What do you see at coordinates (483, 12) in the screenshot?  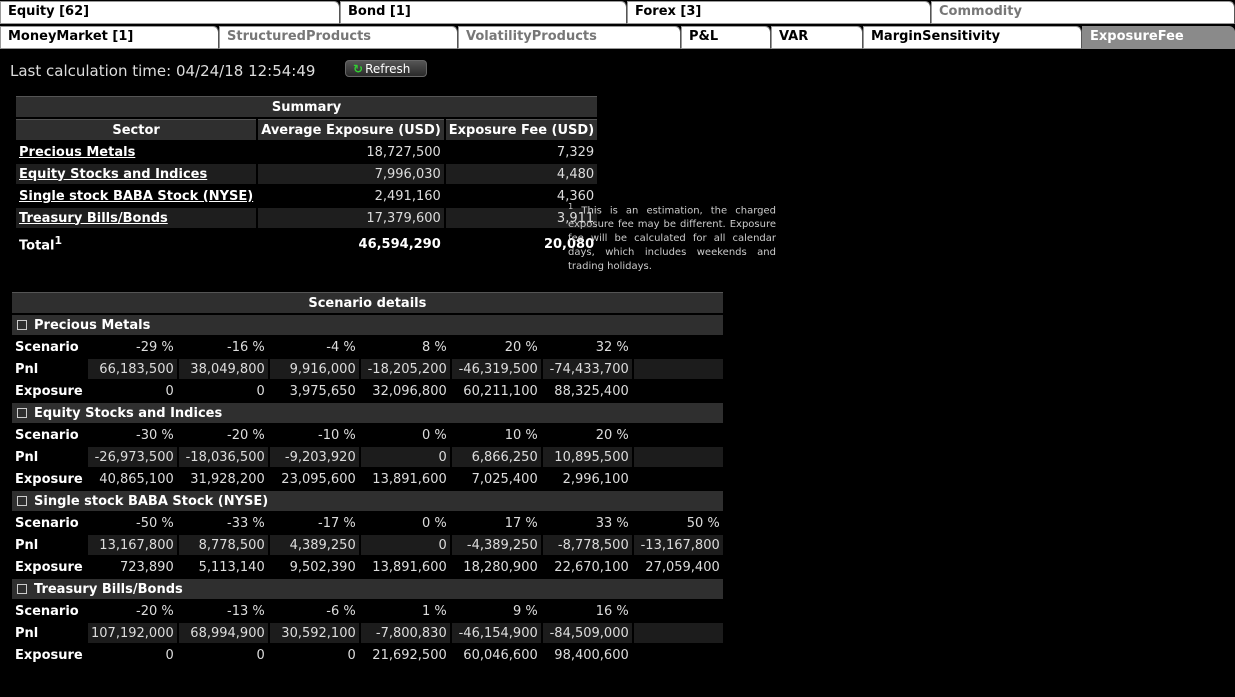 I see `tab-bond: Bond [1]` at bounding box center [483, 12].